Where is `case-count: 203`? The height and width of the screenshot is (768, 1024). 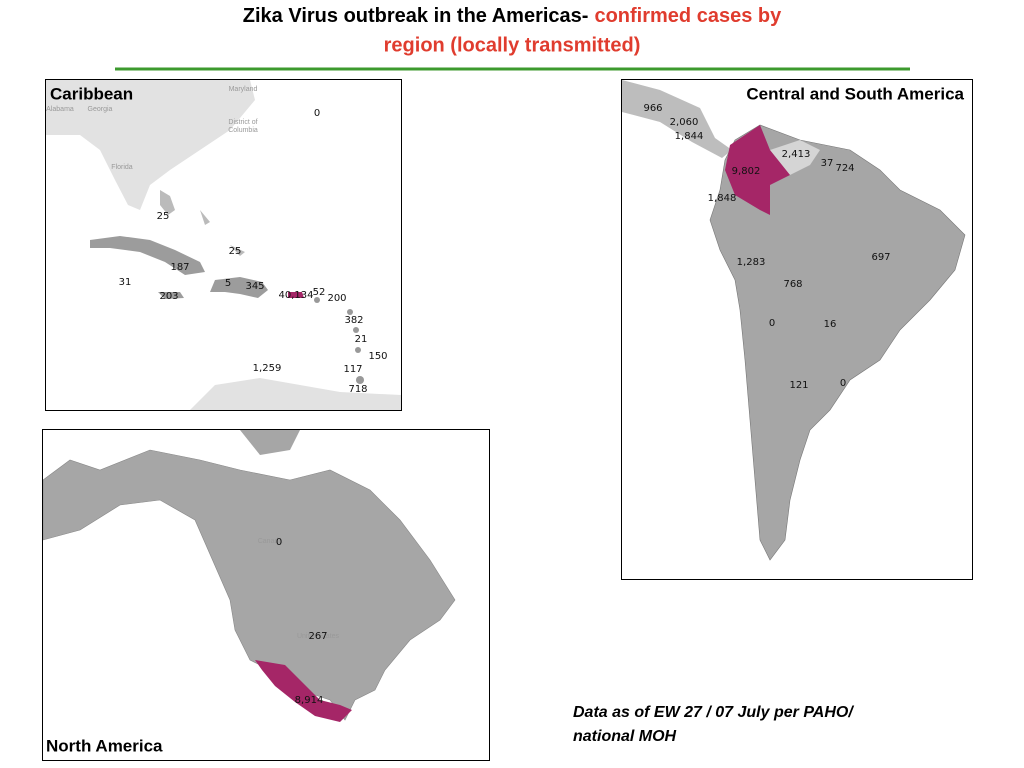 case-count: 203 is located at coordinates (168, 296).